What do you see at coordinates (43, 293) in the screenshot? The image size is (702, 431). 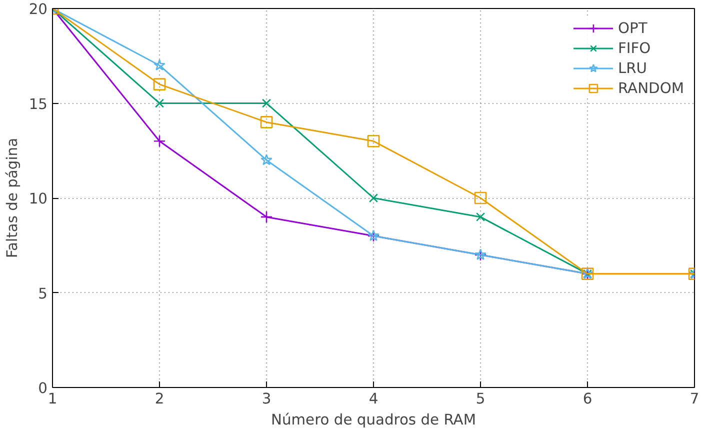 I see `y-tick-label: 5` at bounding box center [43, 293].